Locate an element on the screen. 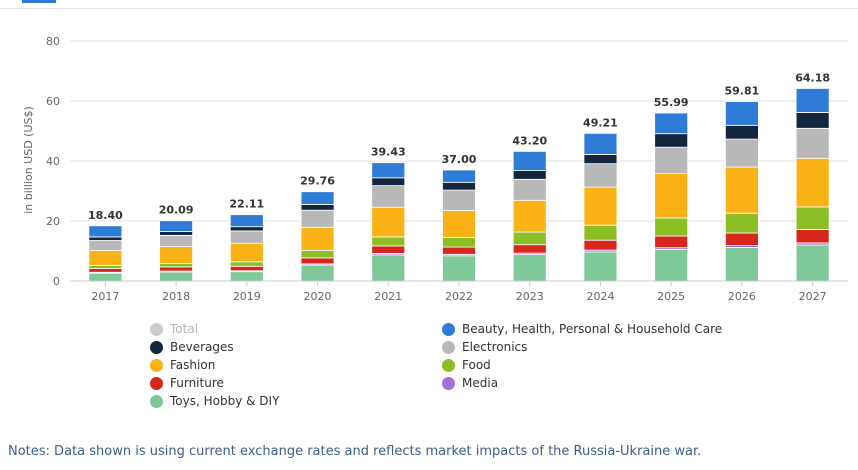 The width and height of the screenshot is (858, 470). legend-label: Toys, Hobby & DIY is located at coordinates (225, 401).